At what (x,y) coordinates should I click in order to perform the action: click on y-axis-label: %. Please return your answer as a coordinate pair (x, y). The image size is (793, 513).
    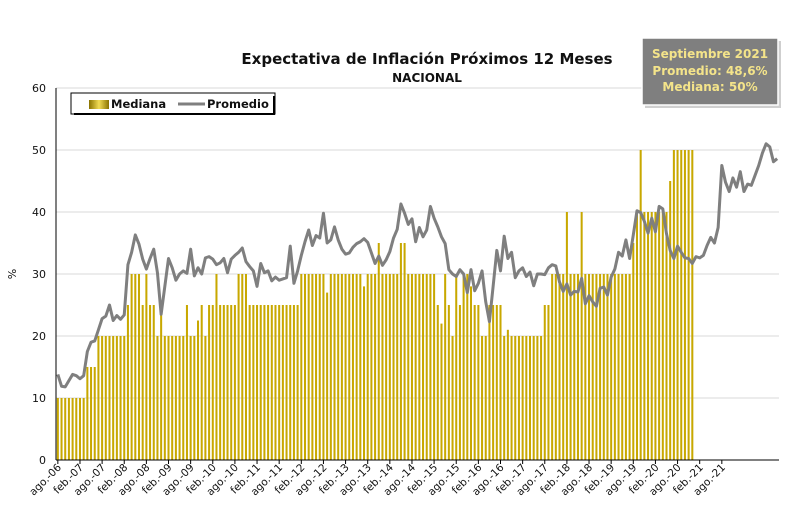
    Looking at the image, I should click on (12, 274).